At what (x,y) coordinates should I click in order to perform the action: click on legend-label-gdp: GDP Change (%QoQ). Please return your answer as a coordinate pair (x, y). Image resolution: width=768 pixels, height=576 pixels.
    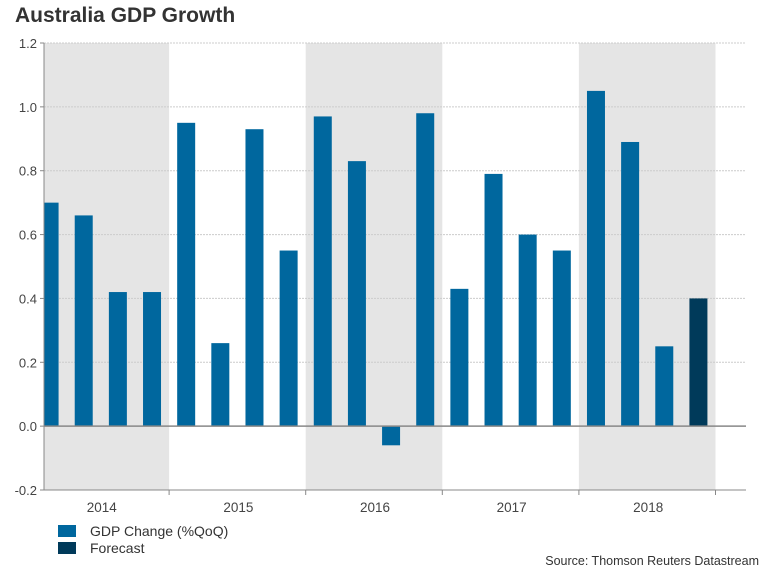
    Looking at the image, I should click on (159, 530).